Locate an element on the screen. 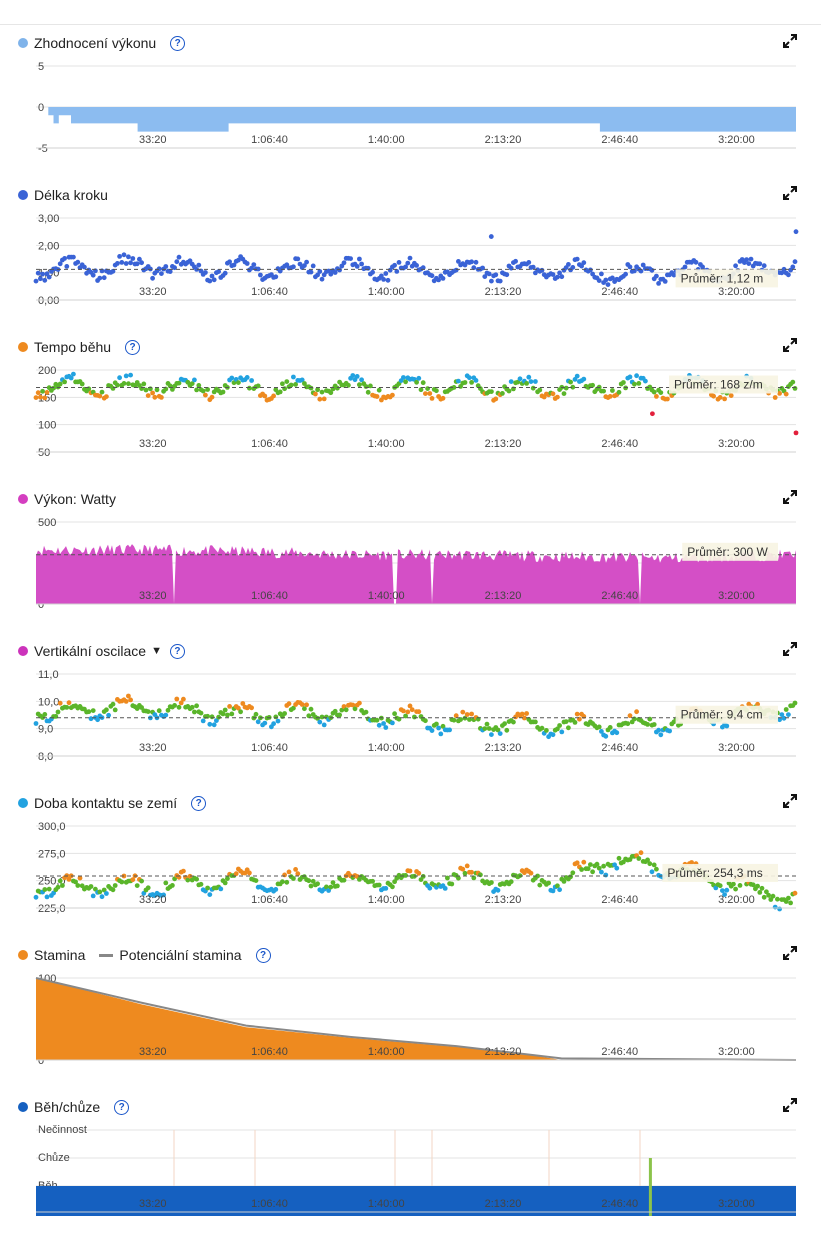 This screenshot has width=821, height=1250. potential-stamina-line is located at coordinates (416, 1019).